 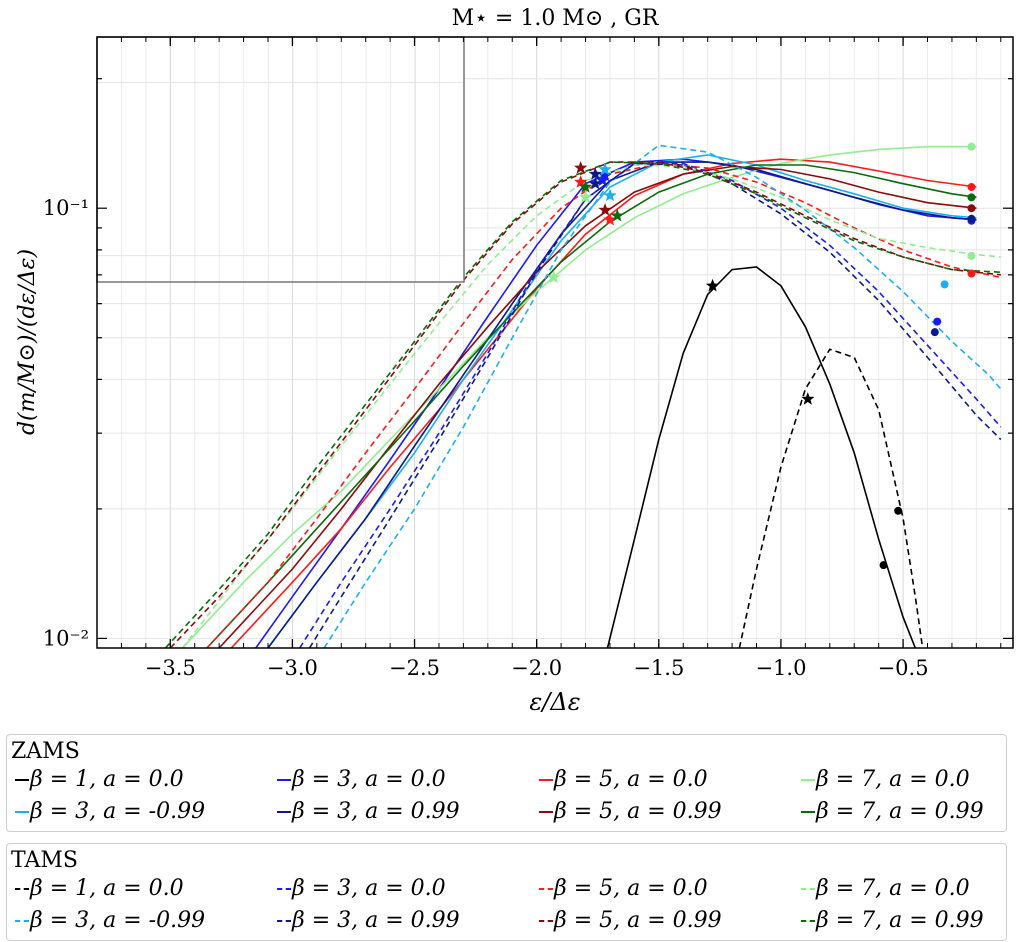 What do you see at coordinates (27, 342) in the screenshot?
I see `y-axis-label: d(m/M⊙)/(dε/Δε)` at bounding box center [27, 342].